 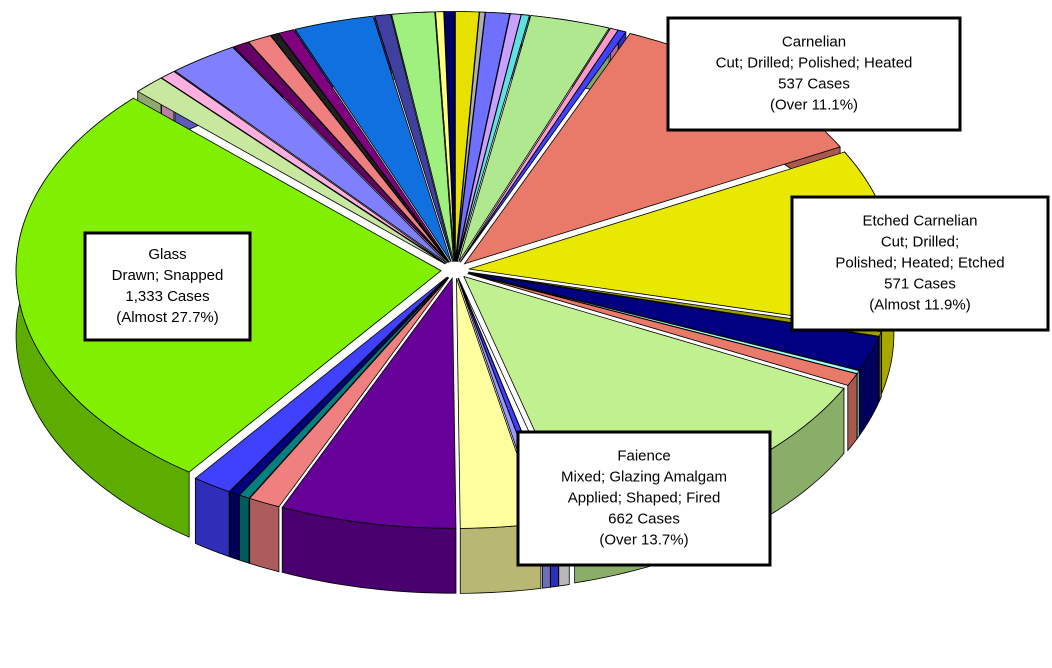 I want to click on slice-label: Glass, so click(x=167, y=254).